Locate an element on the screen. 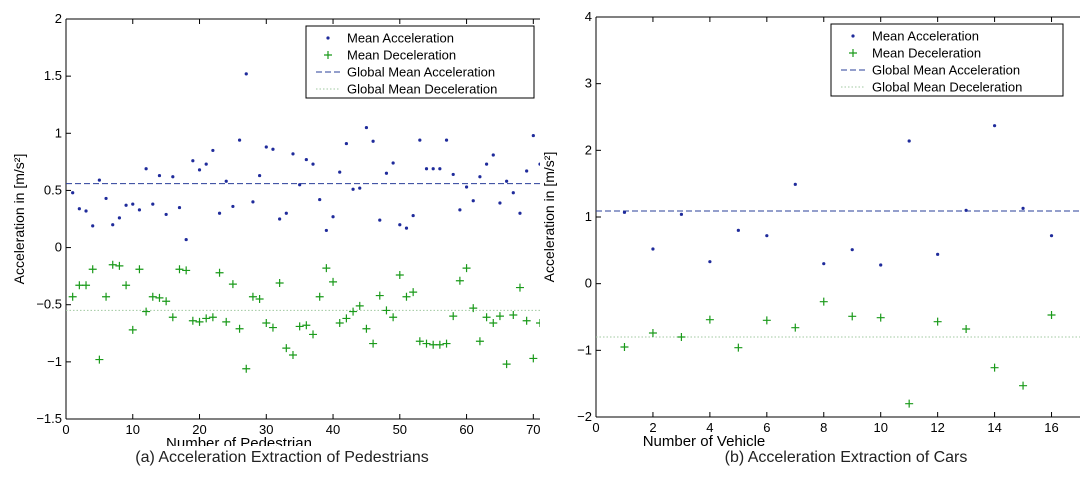 The height and width of the screenshot is (484, 1080). legend-label: Mean Deceleration is located at coordinates (401, 55).